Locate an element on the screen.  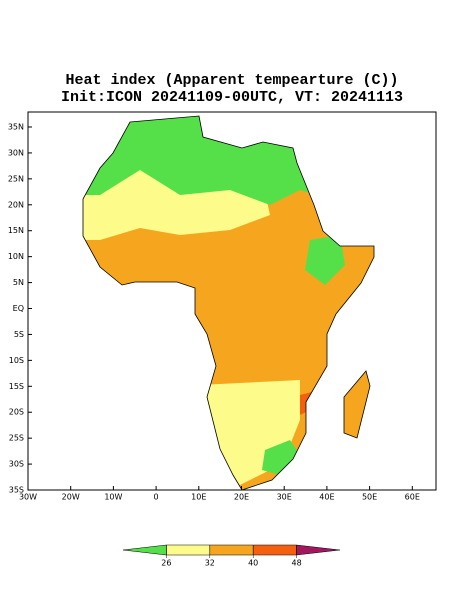
lon-label: 10E is located at coordinates (198, 497).